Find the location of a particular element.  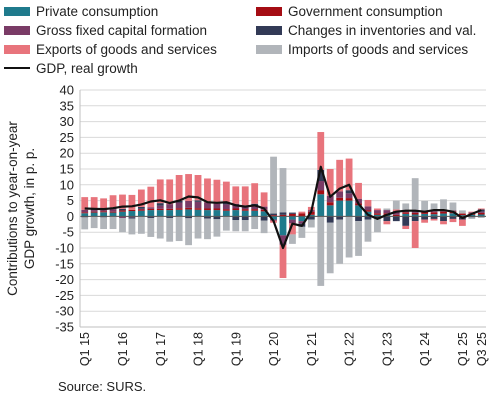

legend-item-government-consumption: Government consumption is located at coordinates (349, 11).